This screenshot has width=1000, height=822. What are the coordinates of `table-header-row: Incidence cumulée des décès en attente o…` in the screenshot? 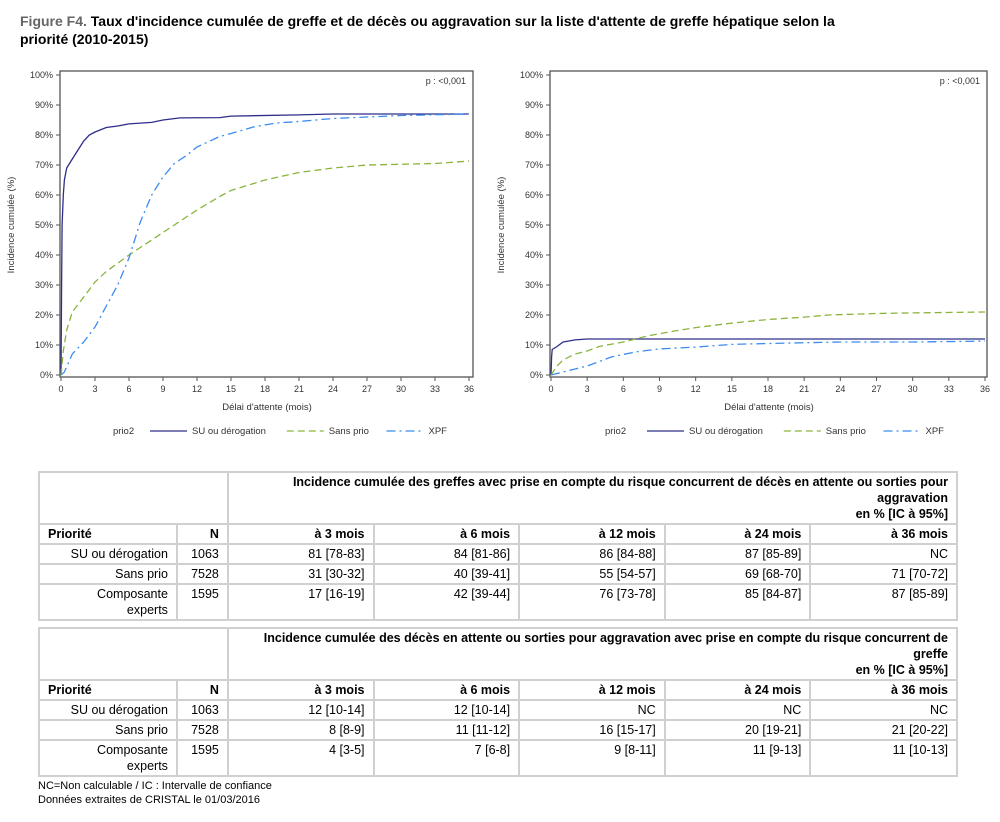 It's located at (498, 654).